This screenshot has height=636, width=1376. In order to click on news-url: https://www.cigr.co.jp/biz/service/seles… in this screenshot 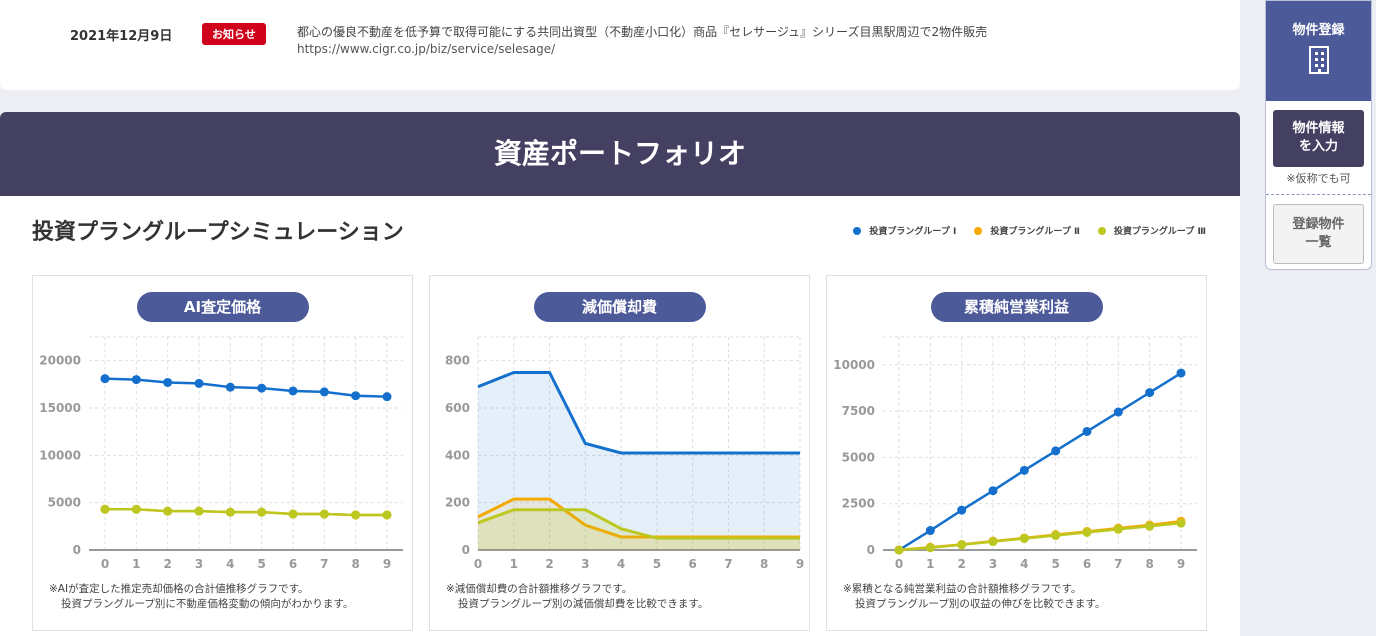, I will do `click(426, 49)`.